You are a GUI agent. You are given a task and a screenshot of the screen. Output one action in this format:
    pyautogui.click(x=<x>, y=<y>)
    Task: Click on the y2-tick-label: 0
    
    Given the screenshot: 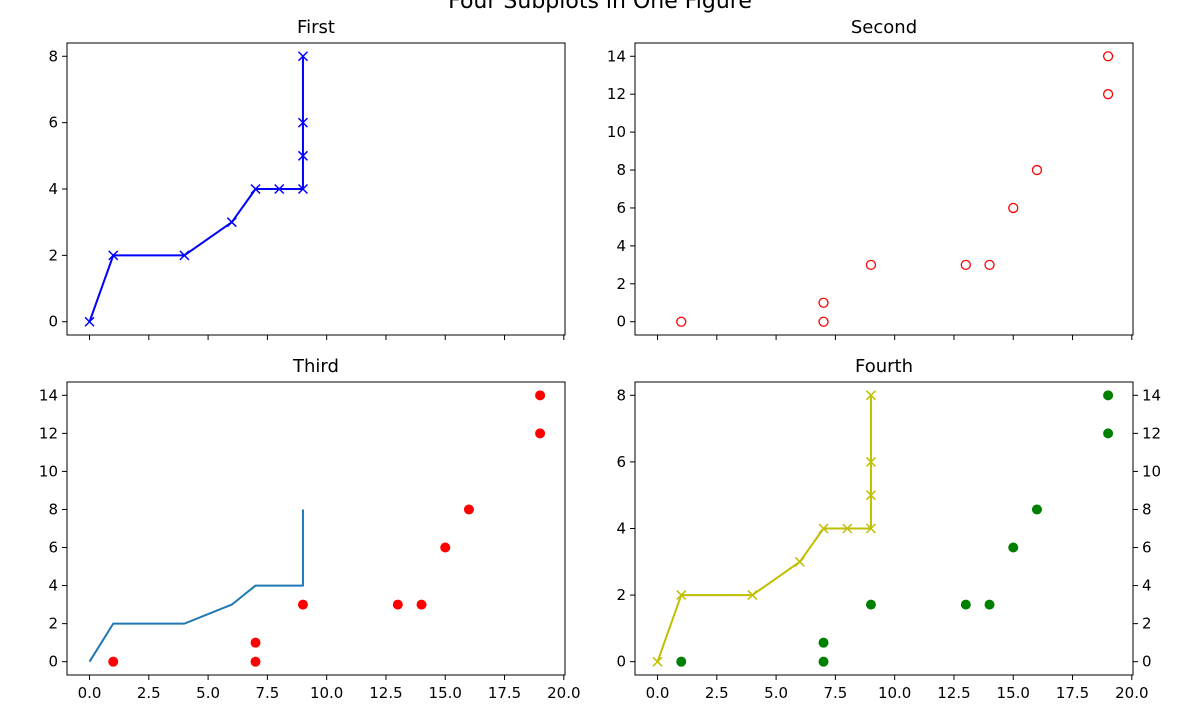 What is the action you would take?
    pyautogui.click(x=1147, y=662)
    